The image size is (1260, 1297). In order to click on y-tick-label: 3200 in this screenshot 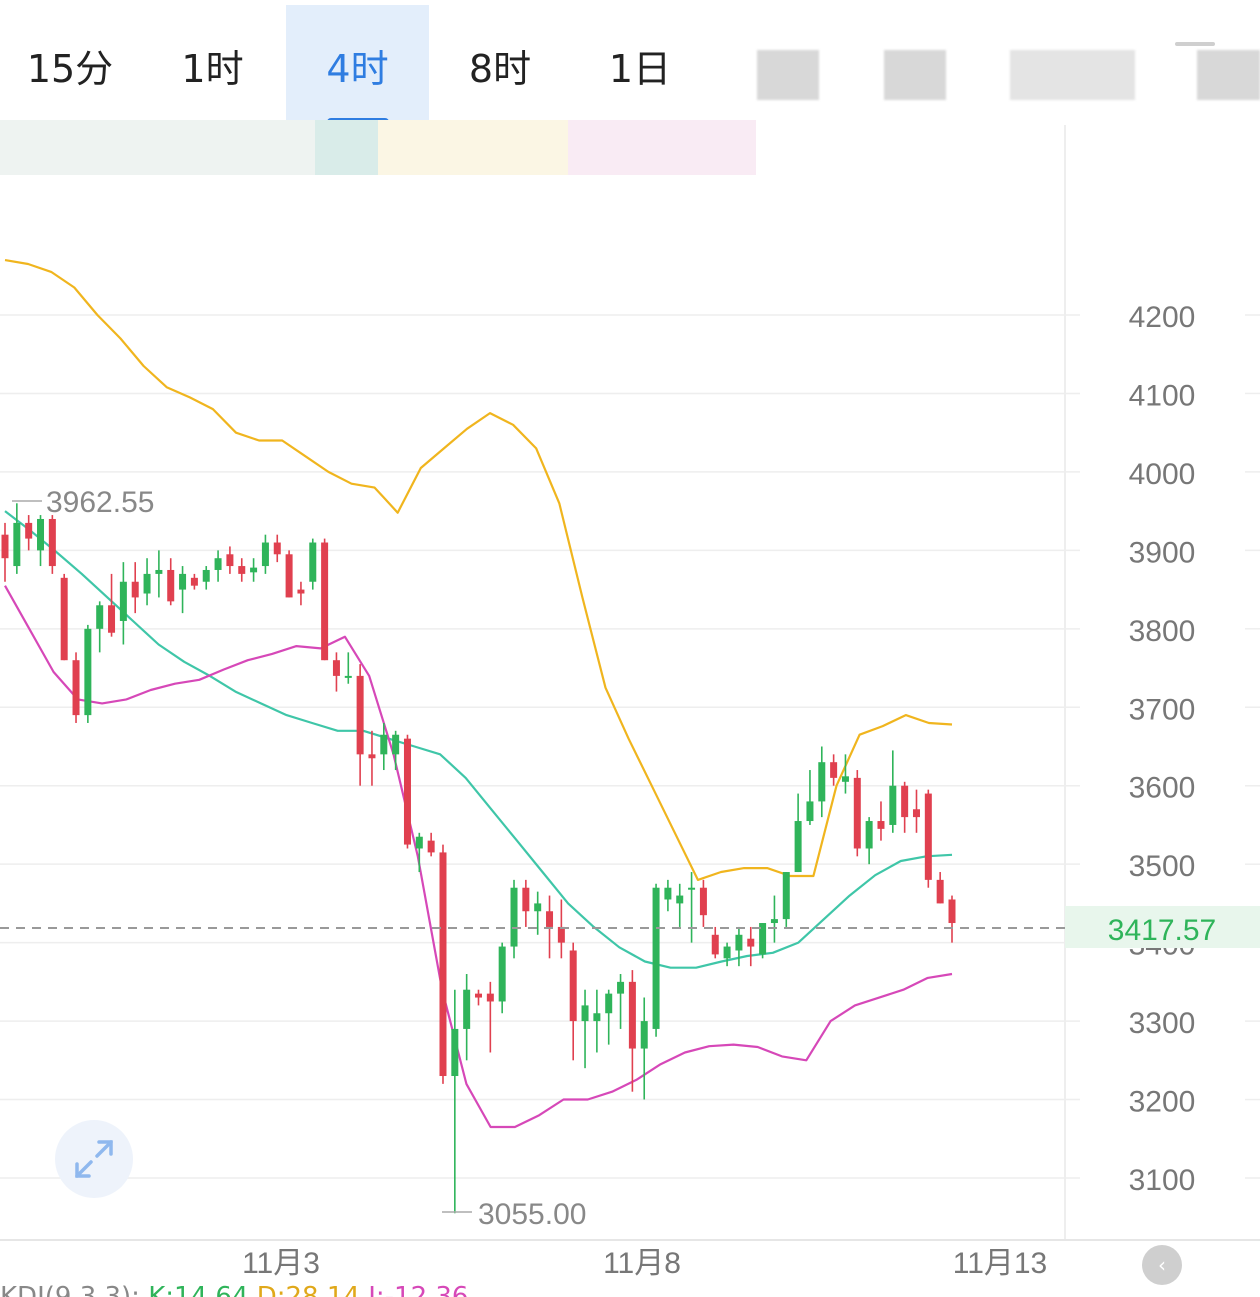, I will do `click(1162, 1102)`.